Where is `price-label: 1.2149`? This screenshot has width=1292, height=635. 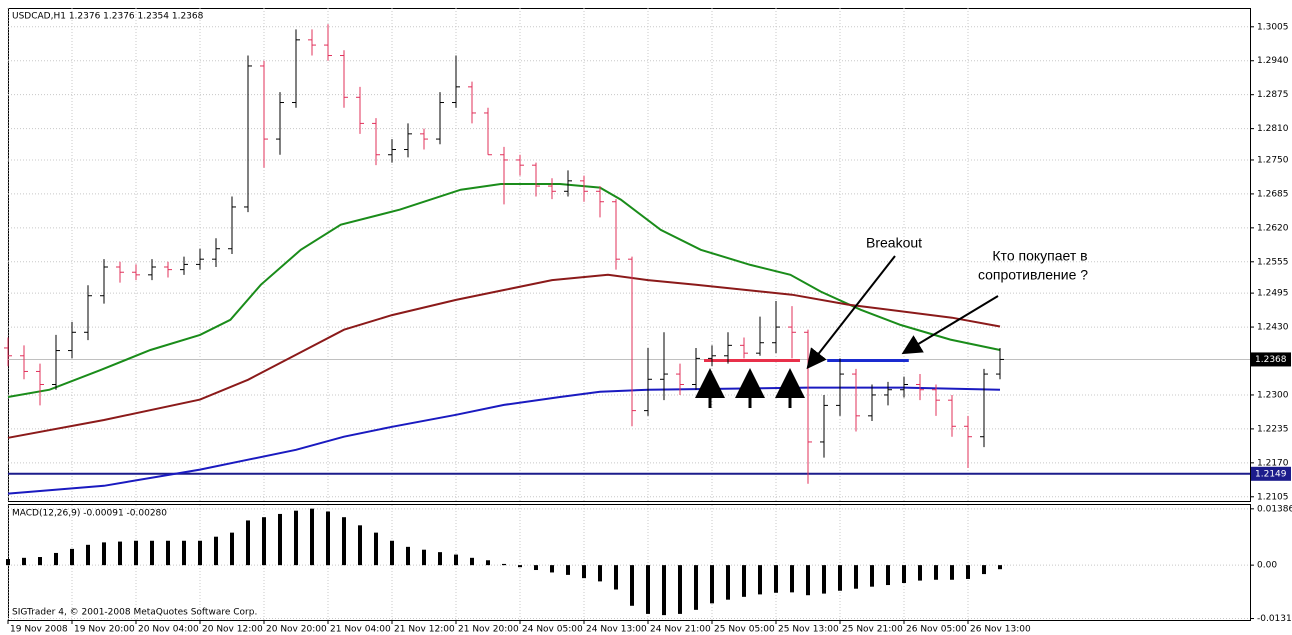
price-label: 1.2149 is located at coordinates (1271, 474).